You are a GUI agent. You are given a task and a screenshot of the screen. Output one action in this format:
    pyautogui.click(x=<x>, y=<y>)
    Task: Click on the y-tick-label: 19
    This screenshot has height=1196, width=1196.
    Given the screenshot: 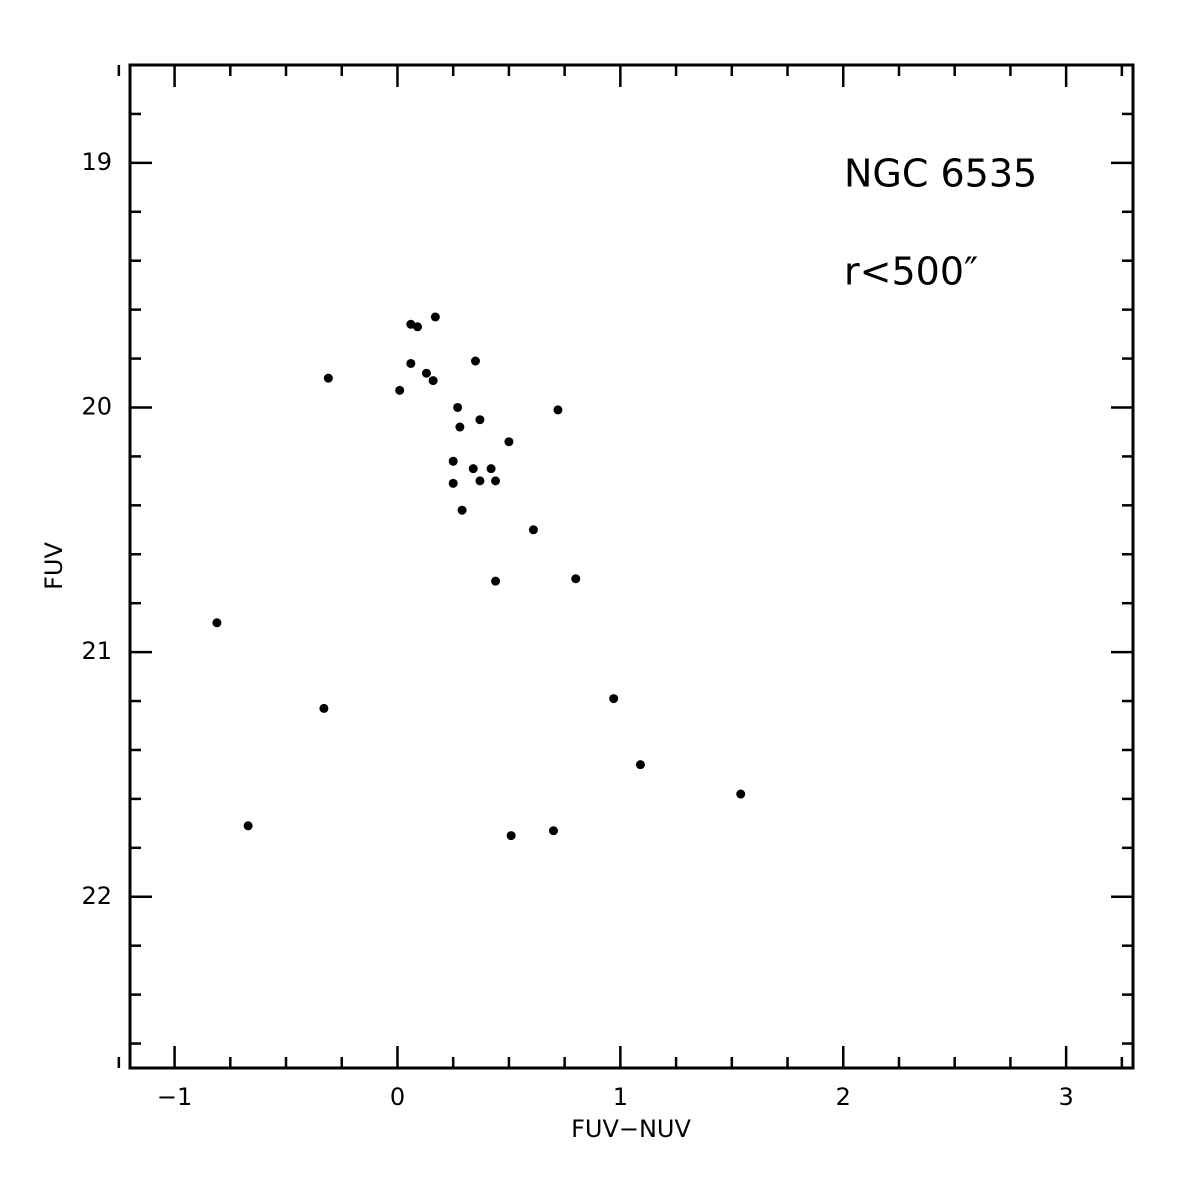 What is the action you would take?
    pyautogui.click(x=96, y=162)
    